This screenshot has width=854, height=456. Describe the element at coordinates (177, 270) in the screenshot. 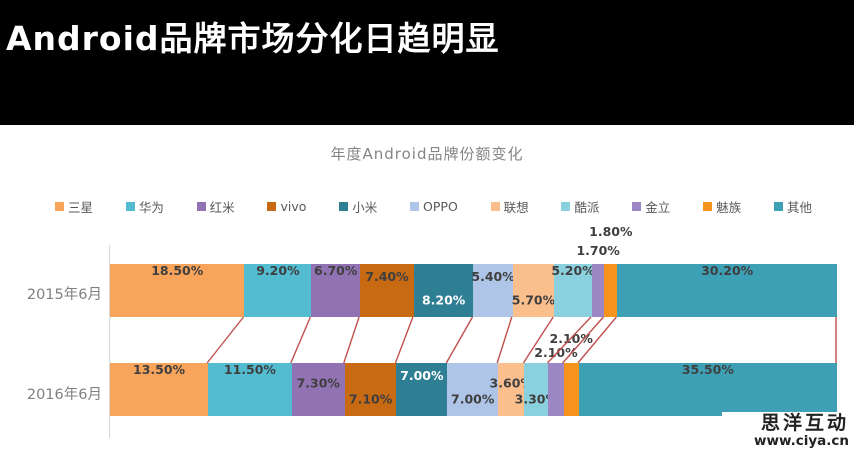

I see `segment-value-label: 18.50%` at that location.